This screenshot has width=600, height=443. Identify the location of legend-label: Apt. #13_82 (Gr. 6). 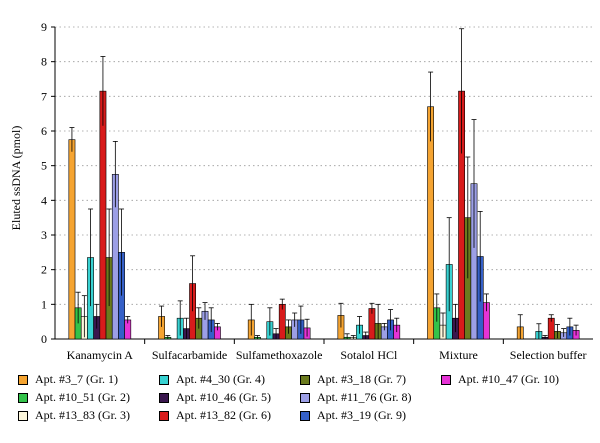
(223, 415).